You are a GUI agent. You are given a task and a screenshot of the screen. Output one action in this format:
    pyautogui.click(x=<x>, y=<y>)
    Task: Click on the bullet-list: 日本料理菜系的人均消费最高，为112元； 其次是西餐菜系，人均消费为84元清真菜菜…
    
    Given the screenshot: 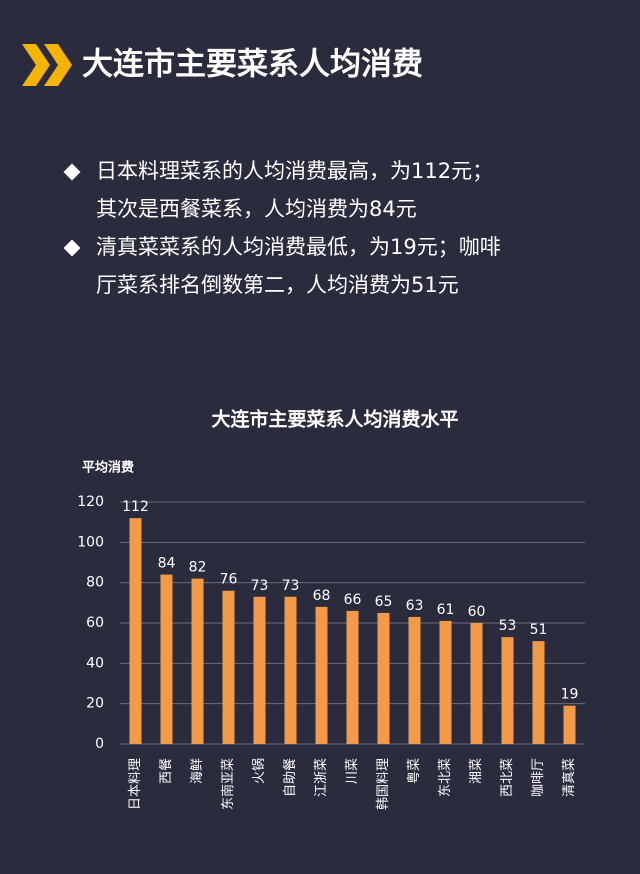 What is the action you would take?
    pyautogui.click(x=282, y=228)
    